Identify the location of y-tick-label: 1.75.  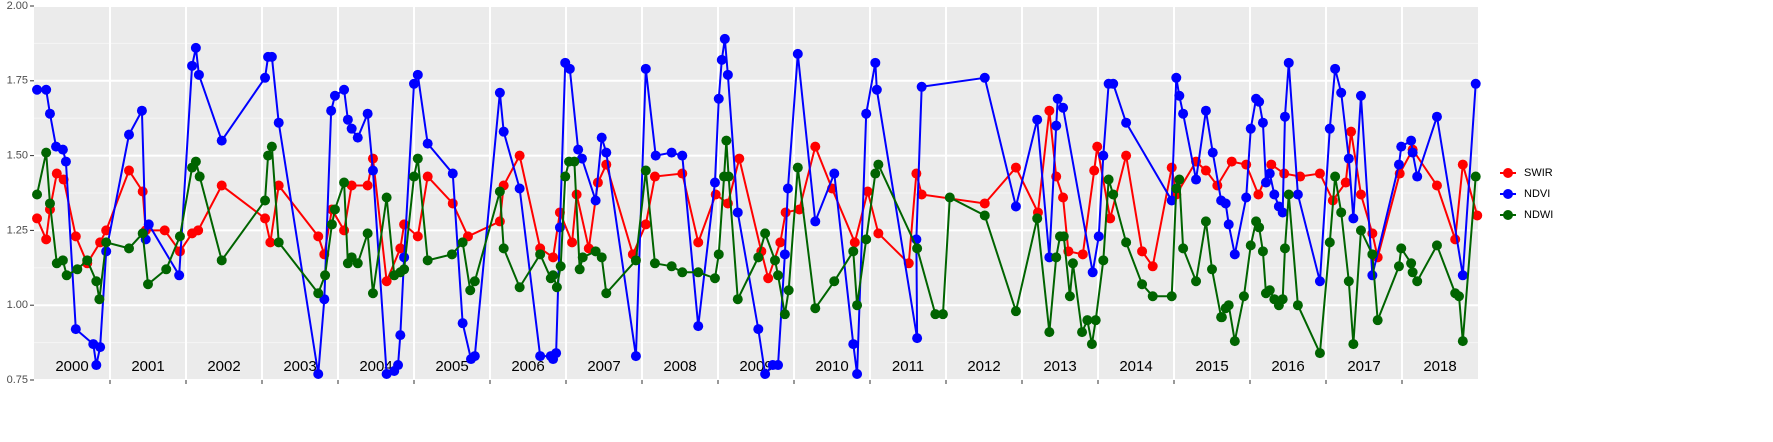
(17, 81).